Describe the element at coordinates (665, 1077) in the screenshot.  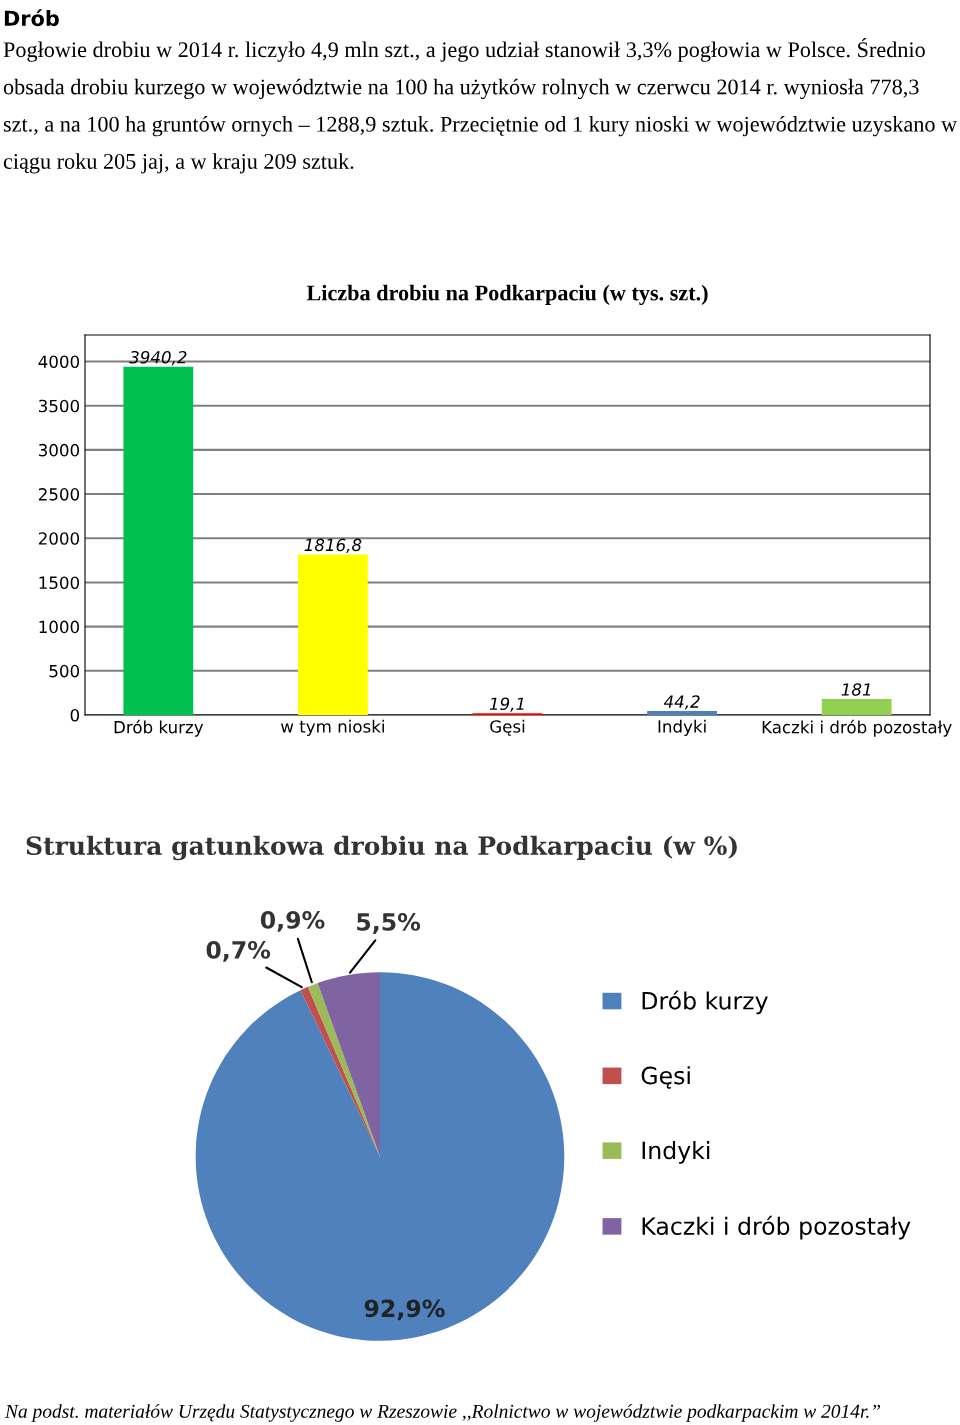
I see `legend-label: Gęsi` at that location.